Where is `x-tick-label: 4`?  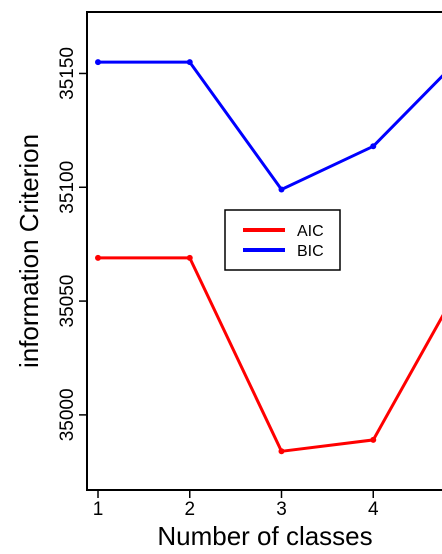
x-tick-label: 4 is located at coordinates (373, 509).